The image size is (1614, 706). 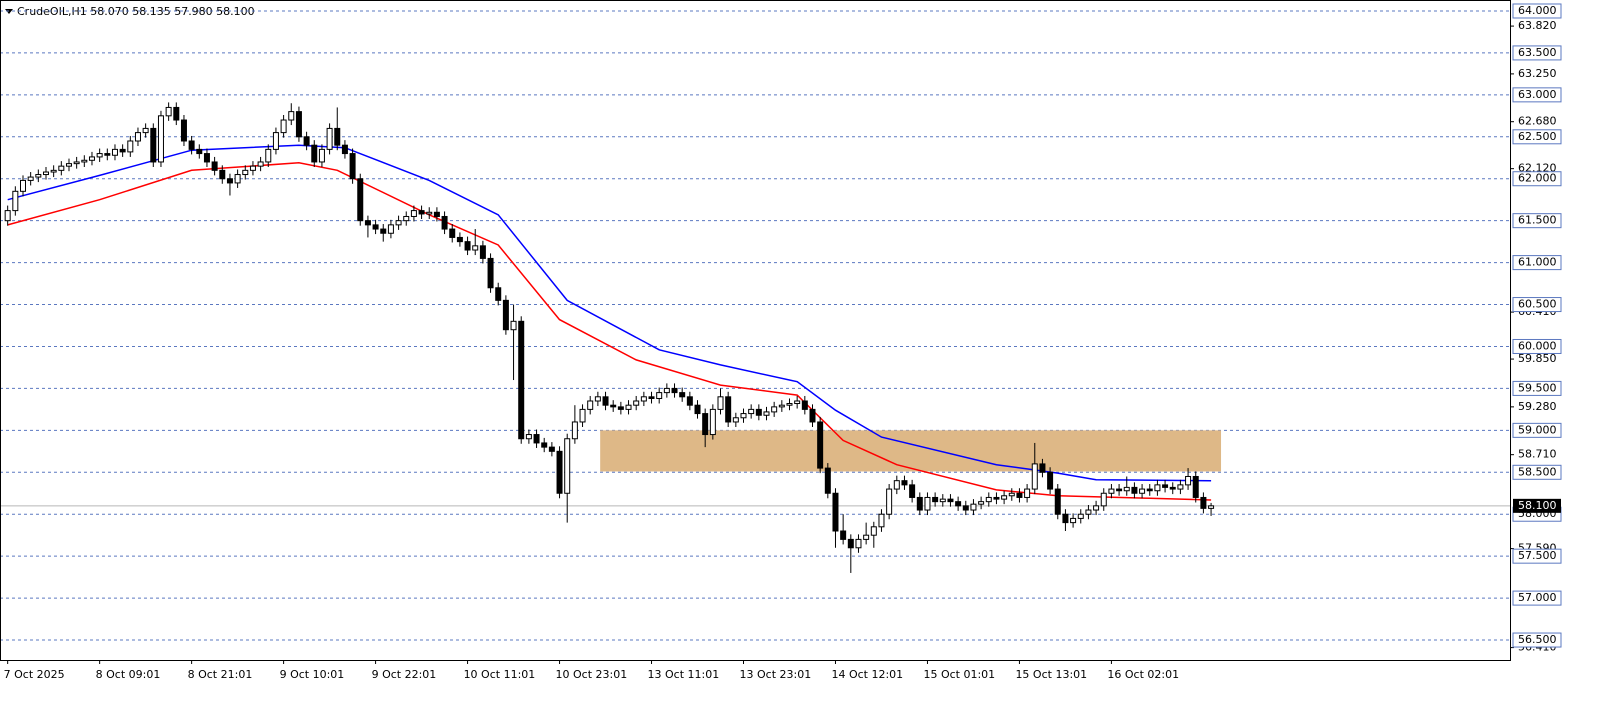 What do you see at coordinates (34, 674) in the screenshot?
I see `x-tick-label: 7 Oct 2025` at bounding box center [34, 674].